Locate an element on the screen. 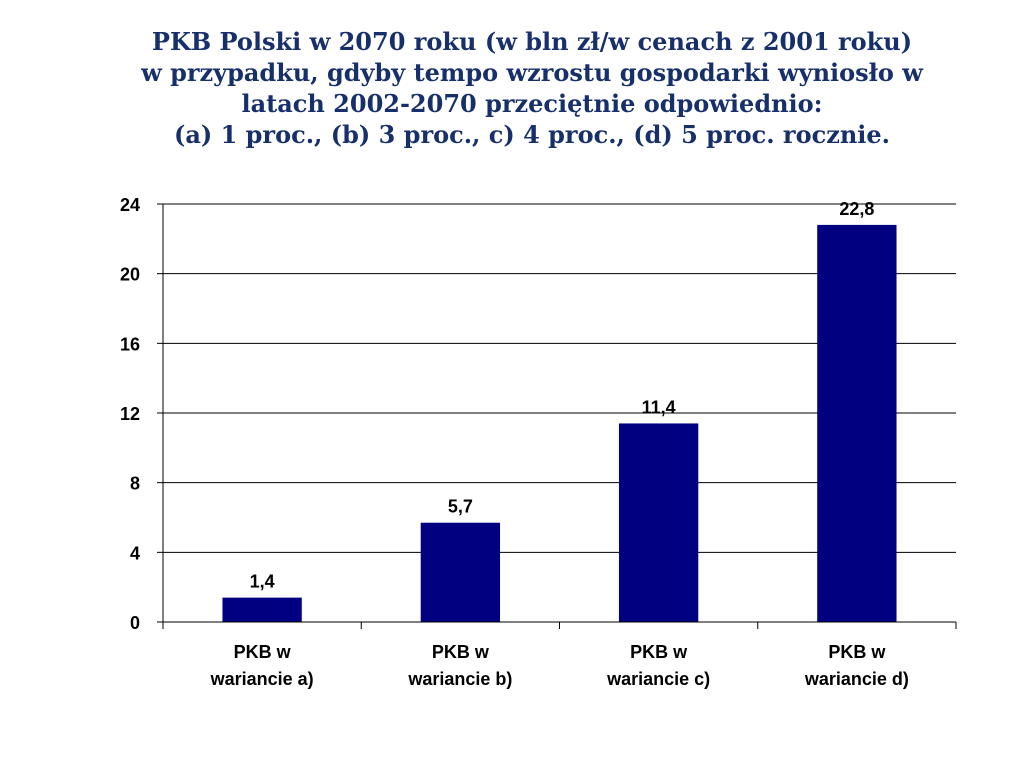 This screenshot has width=1024, height=768. x-category-label-line-2: wariancie c) is located at coordinates (658, 679).